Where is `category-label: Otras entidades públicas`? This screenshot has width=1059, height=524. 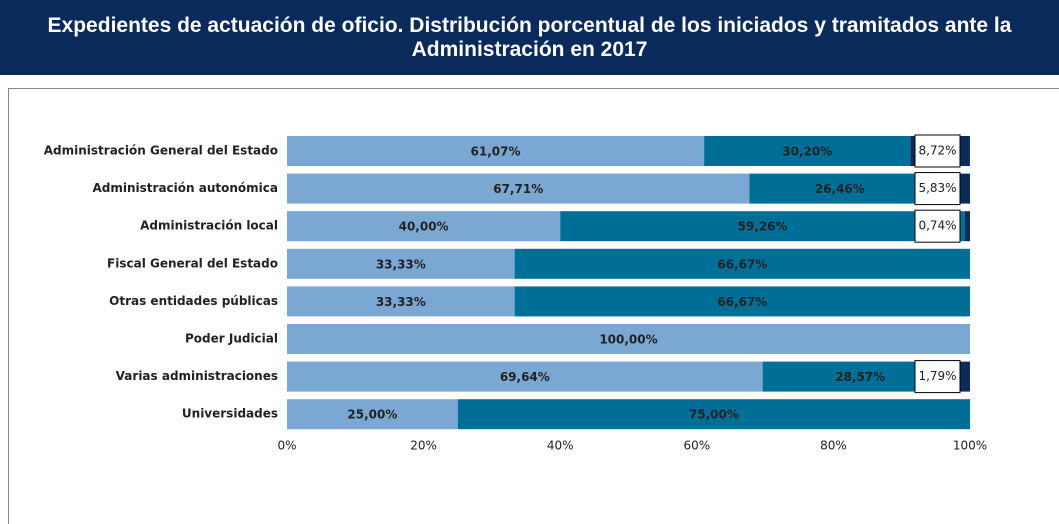 category-label: Otras entidades públicas is located at coordinates (193, 301).